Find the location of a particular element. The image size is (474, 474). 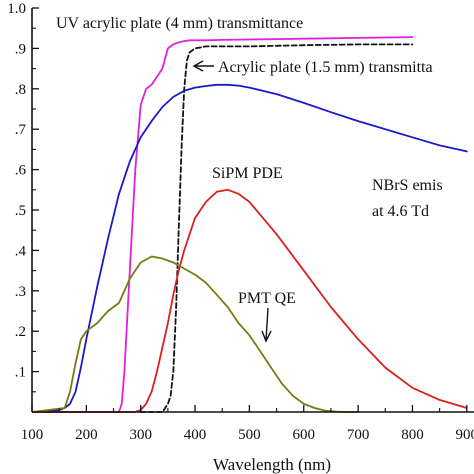

x-axis-title: Wavelength (nm) is located at coordinates (272, 464).